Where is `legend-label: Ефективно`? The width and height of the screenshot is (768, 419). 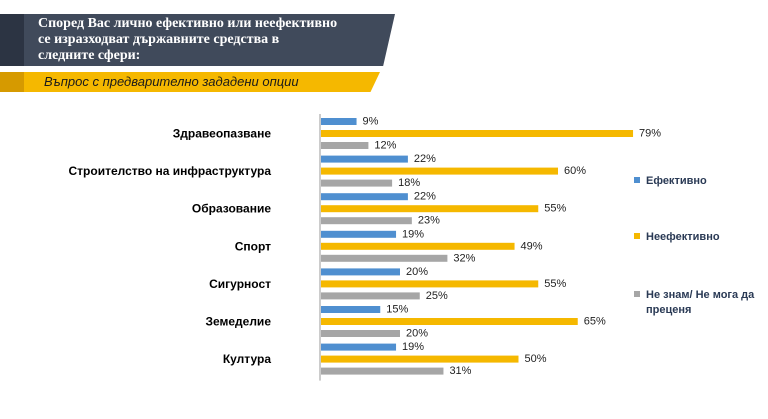
legend-label: Ефективно is located at coordinates (676, 181).